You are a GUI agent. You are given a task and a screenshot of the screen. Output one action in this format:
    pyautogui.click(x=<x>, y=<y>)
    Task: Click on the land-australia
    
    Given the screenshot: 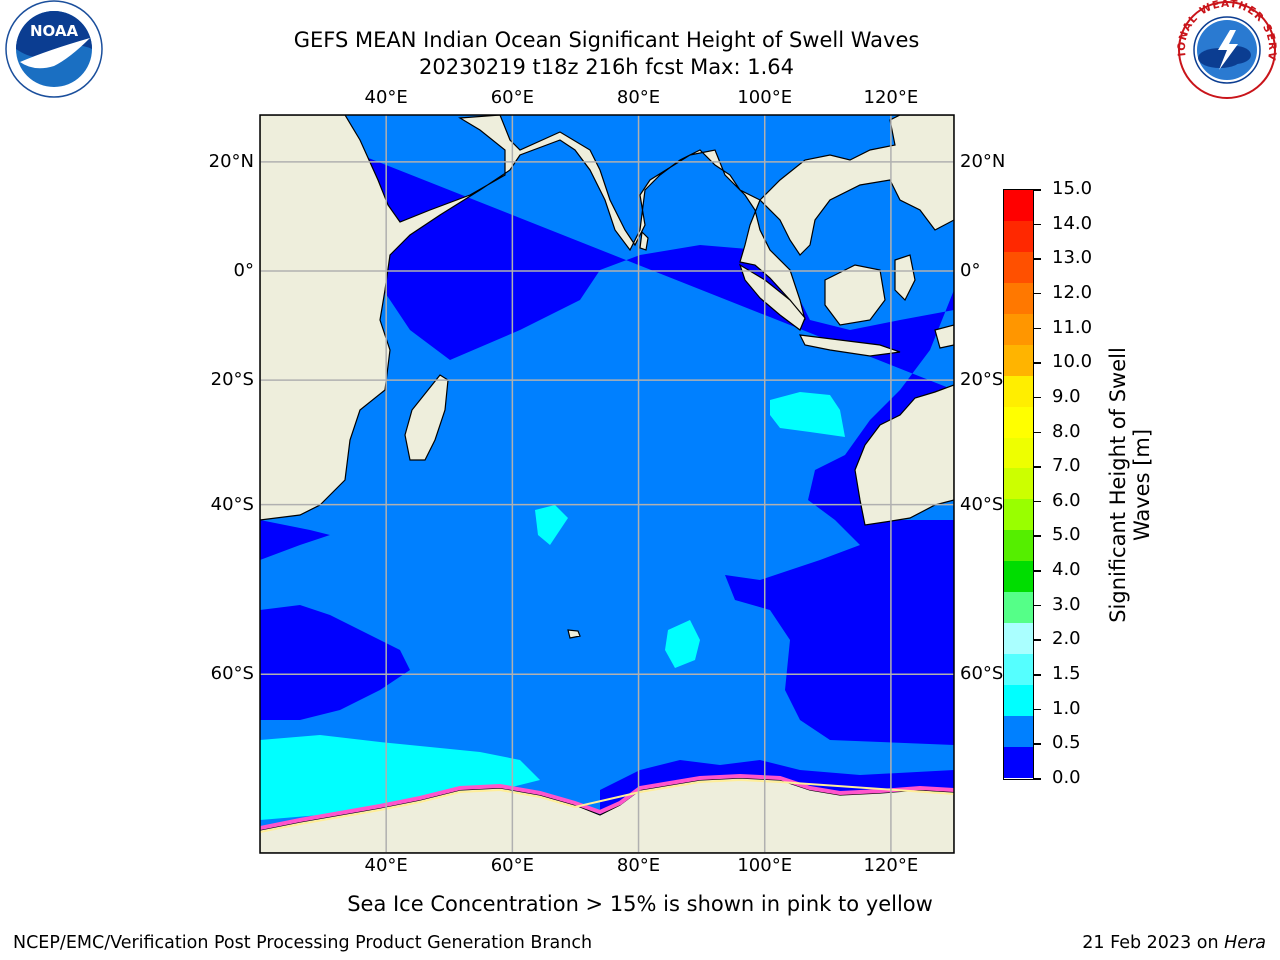 What is the action you would take?
    pyautogui.click(x=904, y=455)
    